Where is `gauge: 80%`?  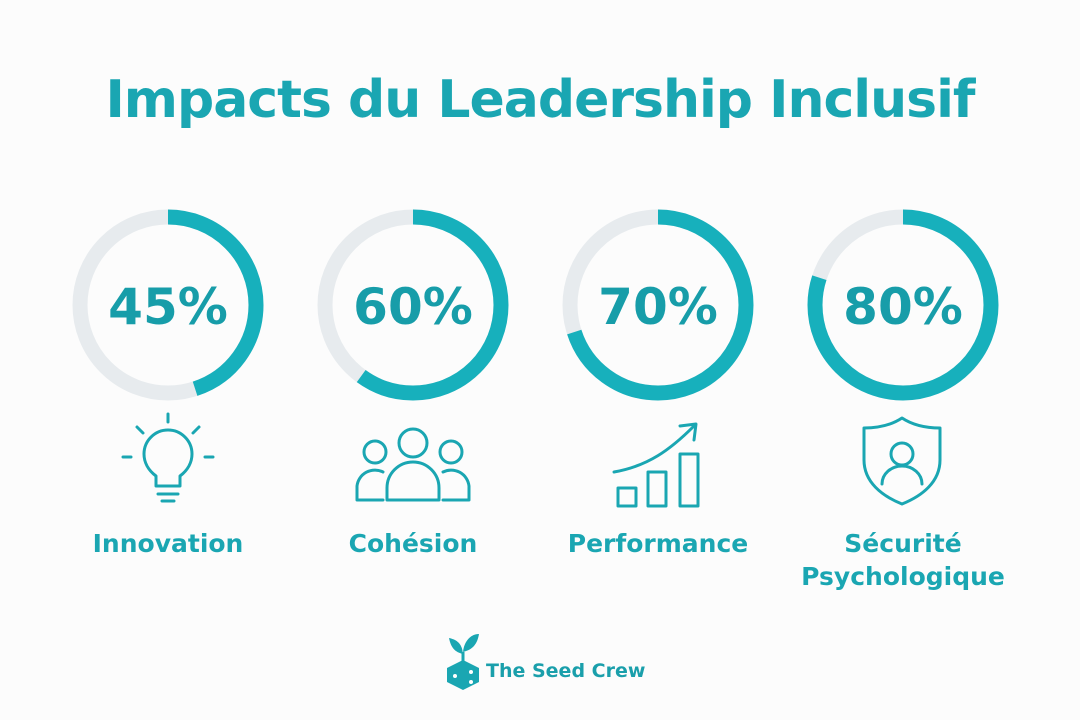 gauge: 80% is located at coordinates (903, 305).